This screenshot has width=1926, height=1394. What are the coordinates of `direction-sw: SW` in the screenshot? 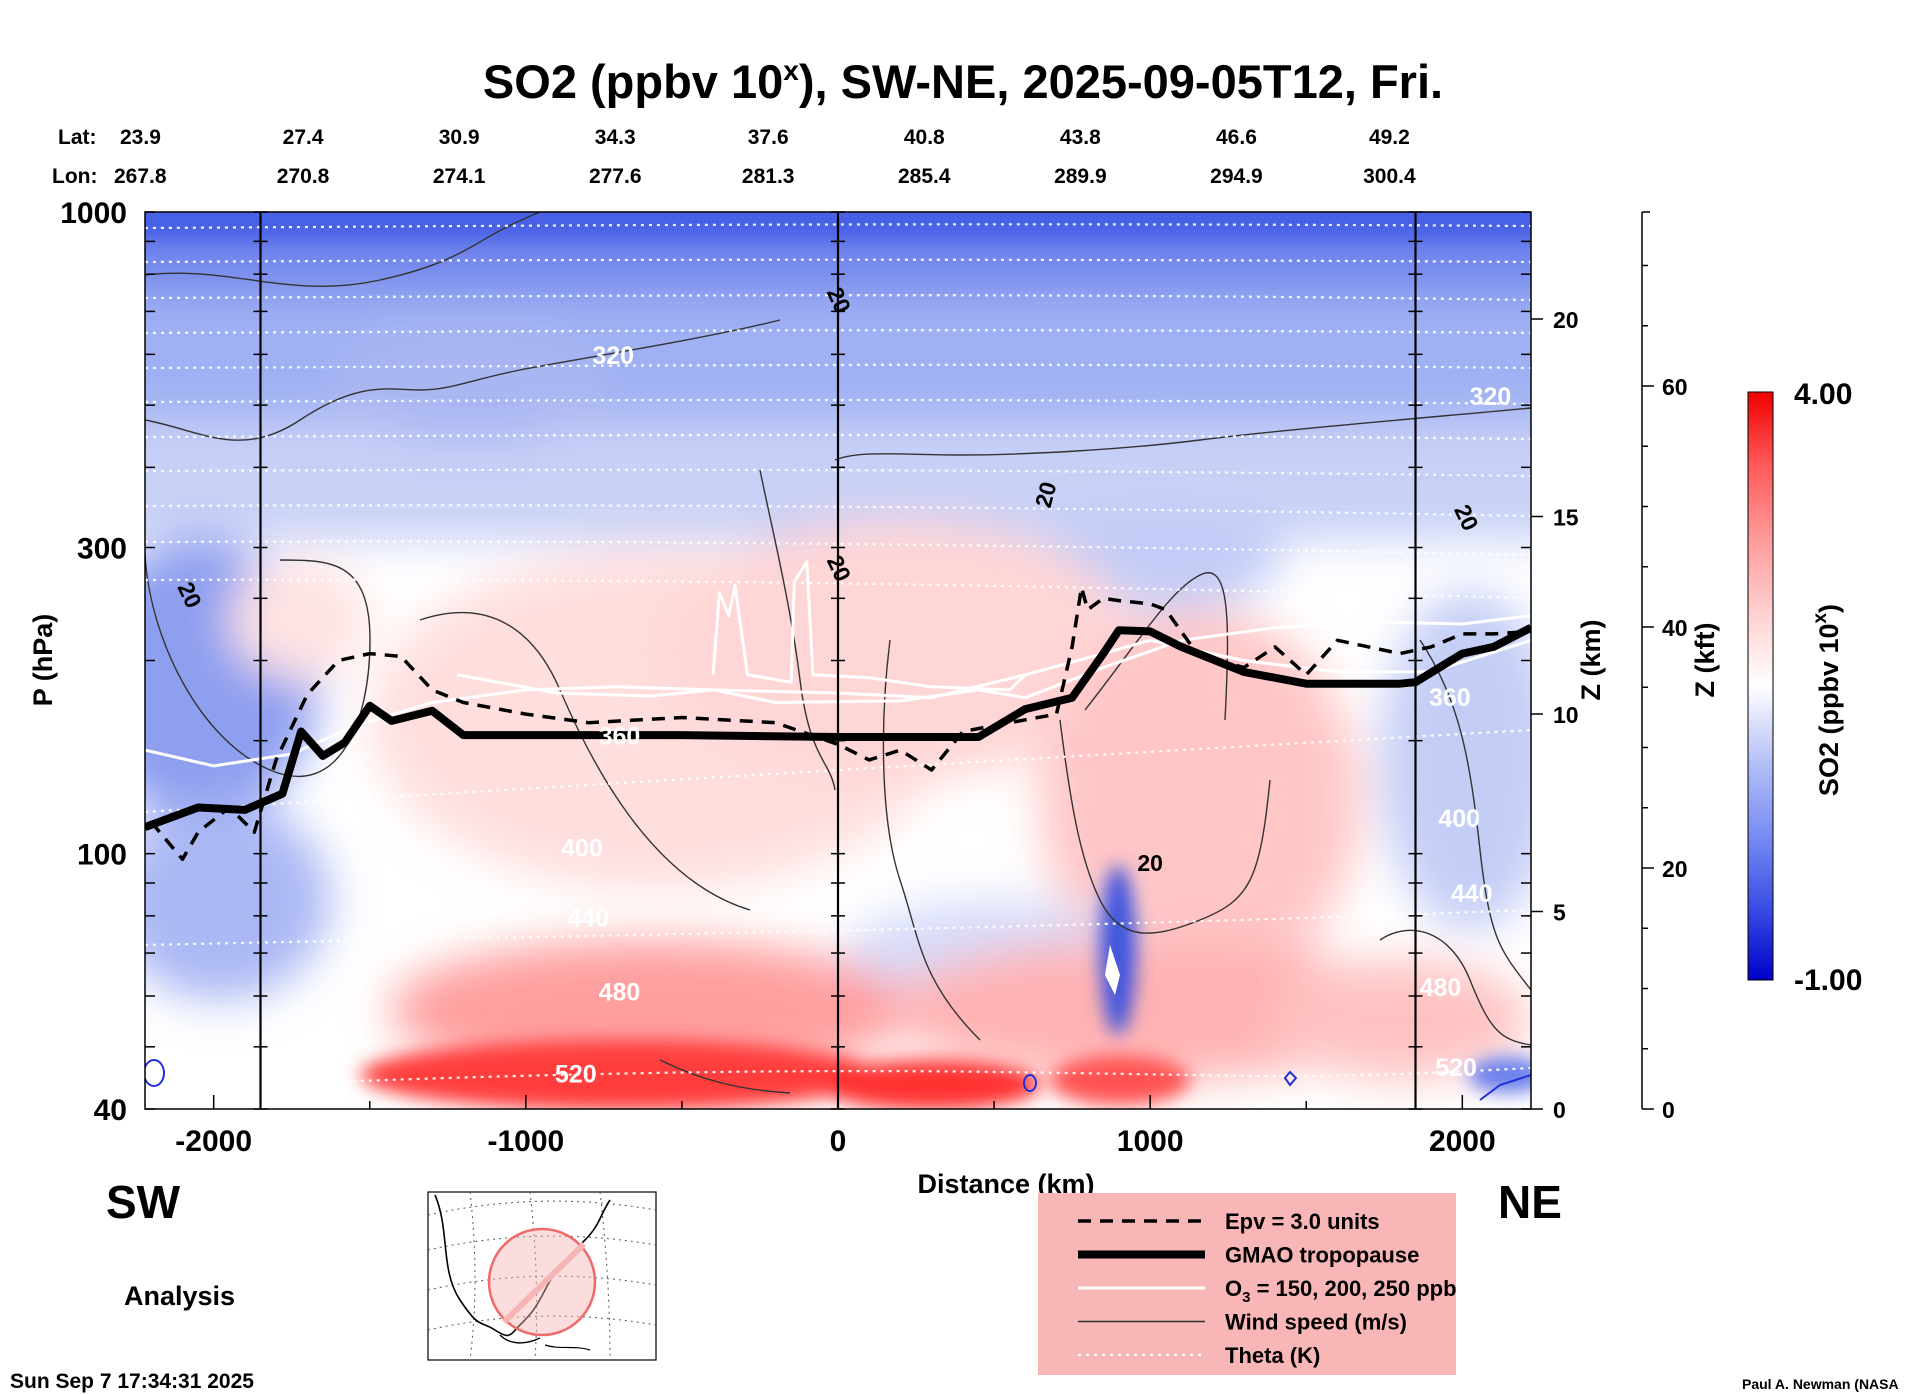 It's located at (143, 1202).